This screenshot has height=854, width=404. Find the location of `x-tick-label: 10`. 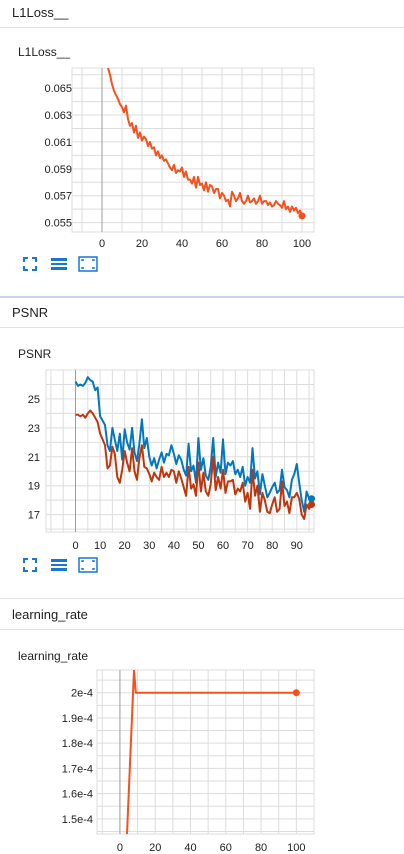

x-tick-label: 10 is located at coordinates (100, 546).